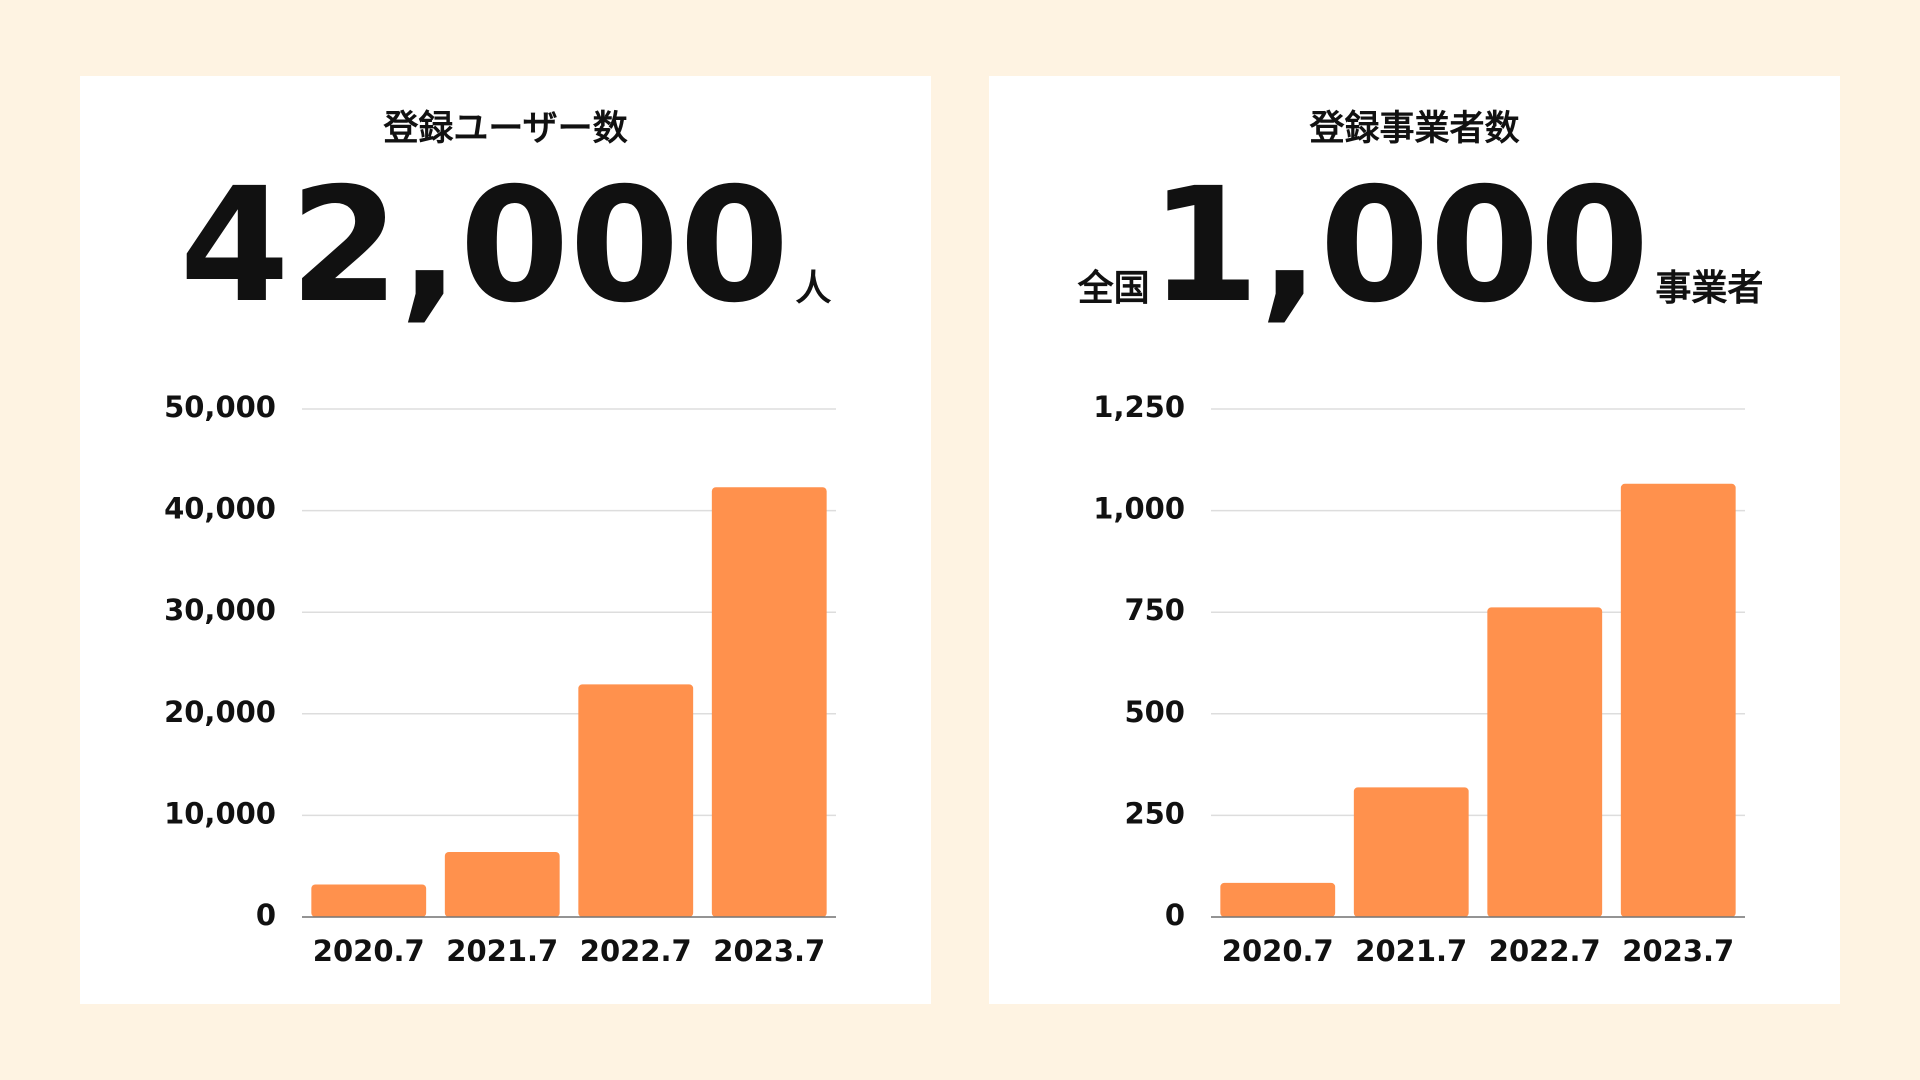 The width and height of the screenshot is (1920, 1080). I want to click on y-tick-label: 1,250, so click(1139, 407).